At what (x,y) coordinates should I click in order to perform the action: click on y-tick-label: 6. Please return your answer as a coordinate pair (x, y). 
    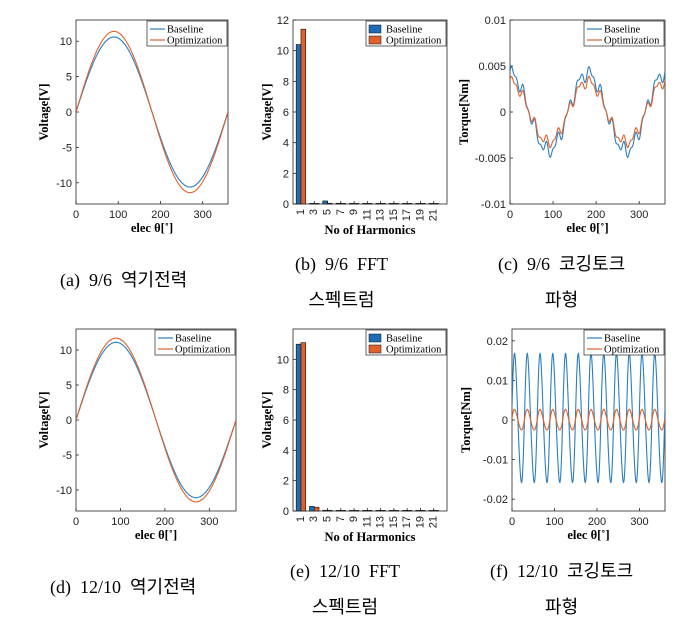
    Looking at the image, I should click on (286, 421).